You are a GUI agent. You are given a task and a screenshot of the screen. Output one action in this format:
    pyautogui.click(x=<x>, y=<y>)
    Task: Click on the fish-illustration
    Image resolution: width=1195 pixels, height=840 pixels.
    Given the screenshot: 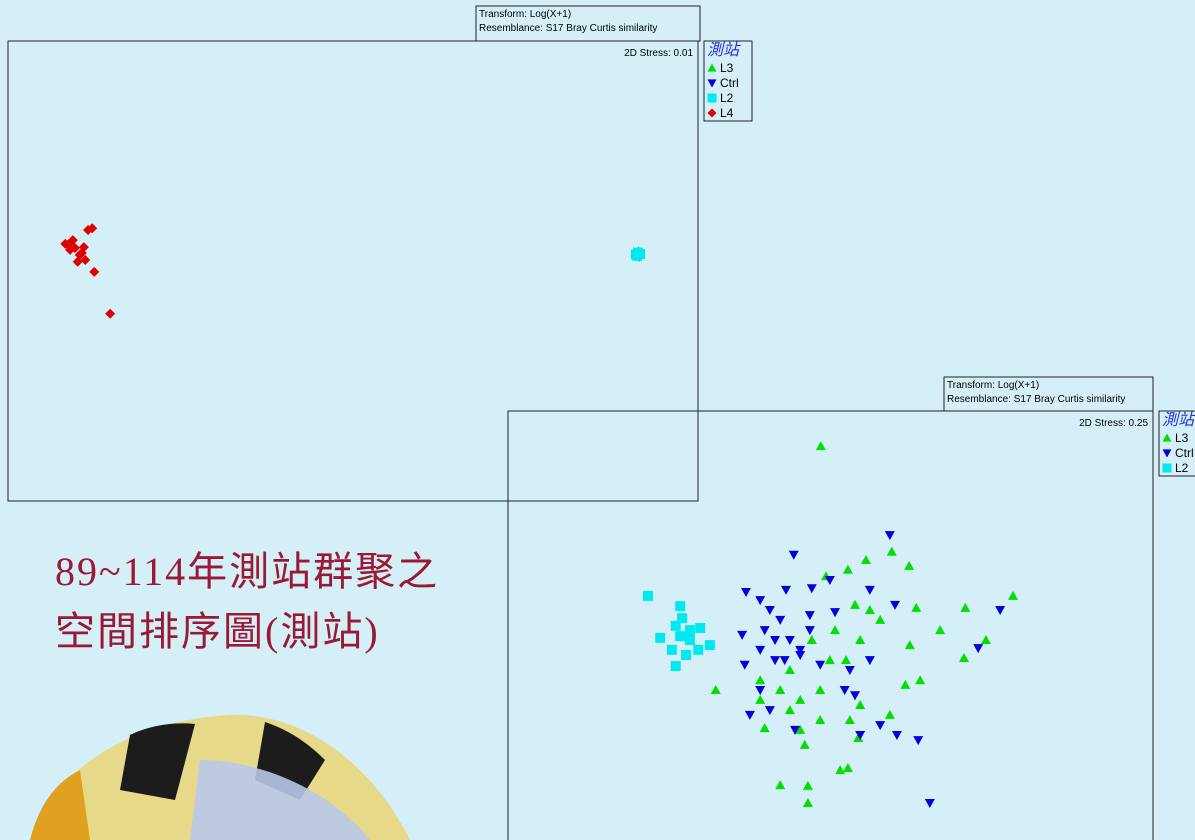 What is the action you would take?
    pyautogui.click(x=220, y=777)
    